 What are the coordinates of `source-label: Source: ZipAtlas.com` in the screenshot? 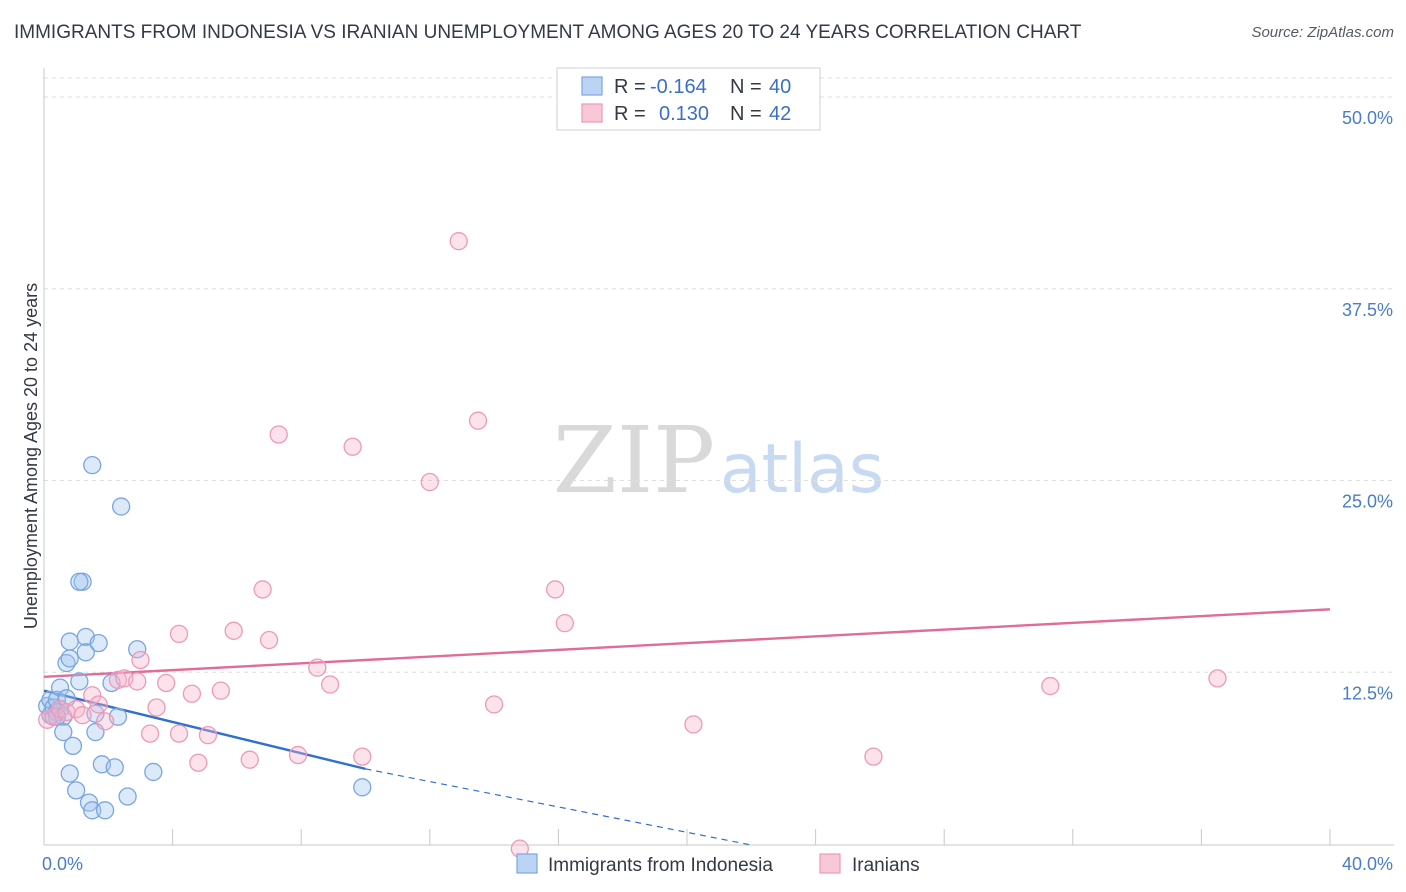 It's located at (1322, 32).